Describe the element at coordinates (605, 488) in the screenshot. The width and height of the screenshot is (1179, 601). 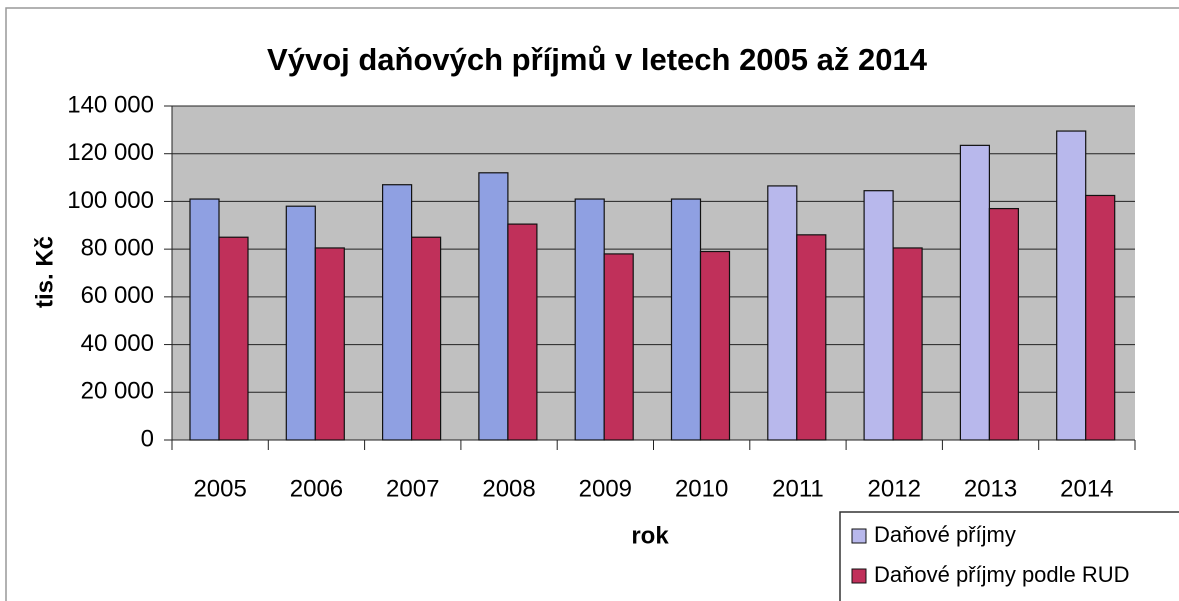
I see `x-tick-label: 2009` at that location.